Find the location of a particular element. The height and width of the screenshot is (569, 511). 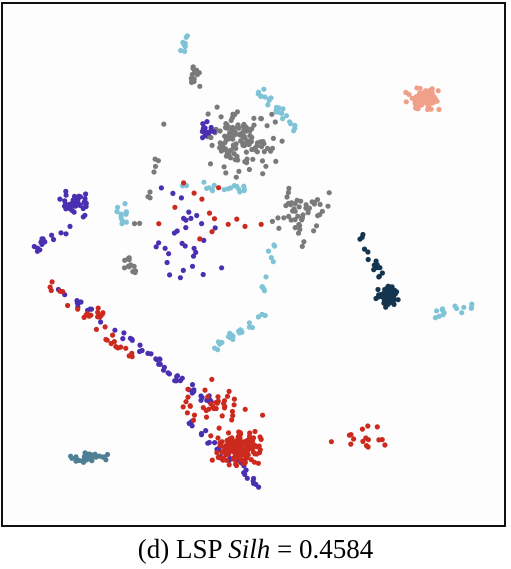

figure-caption: (d) LSP Silh = 0.4584 is located at coordinates (255, 549).